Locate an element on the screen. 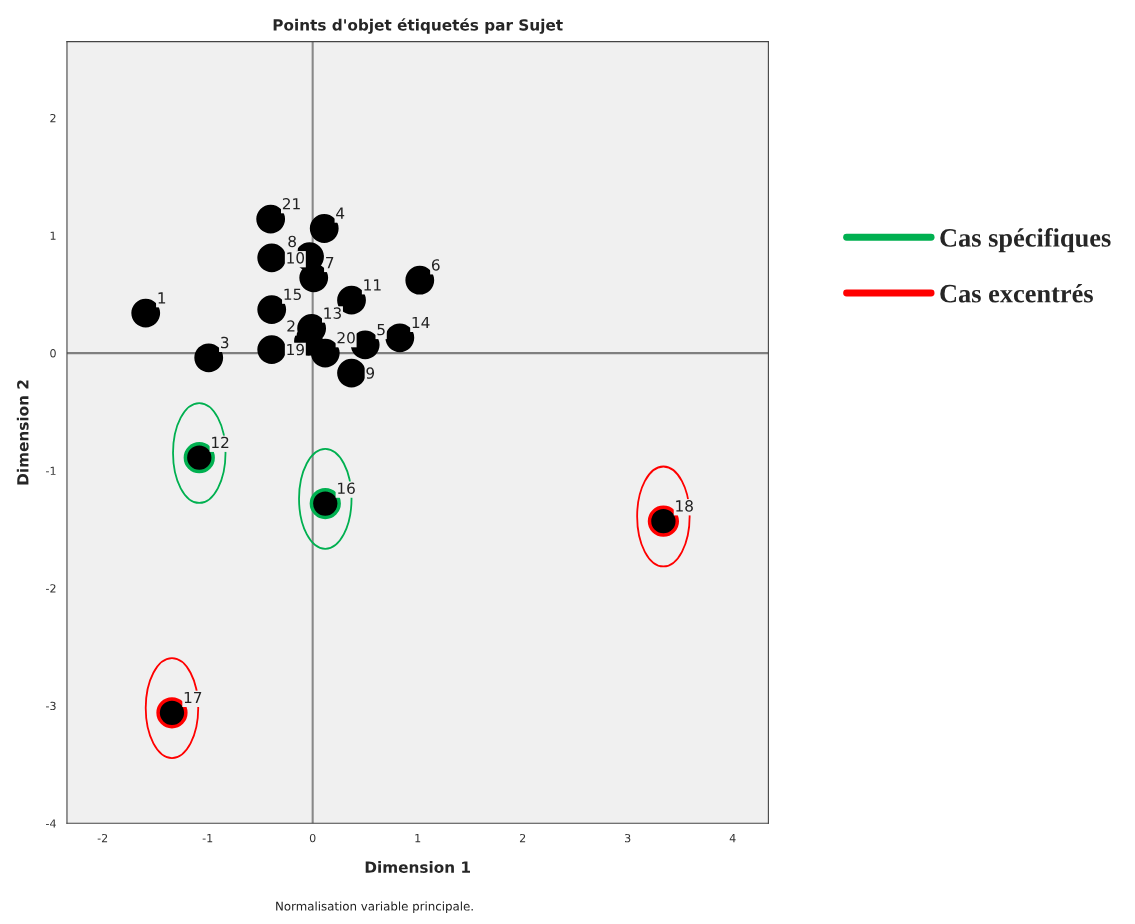 The height and width of the screenshot is (924, 1135). annotation: 9 is located at coordinates (370, 373).